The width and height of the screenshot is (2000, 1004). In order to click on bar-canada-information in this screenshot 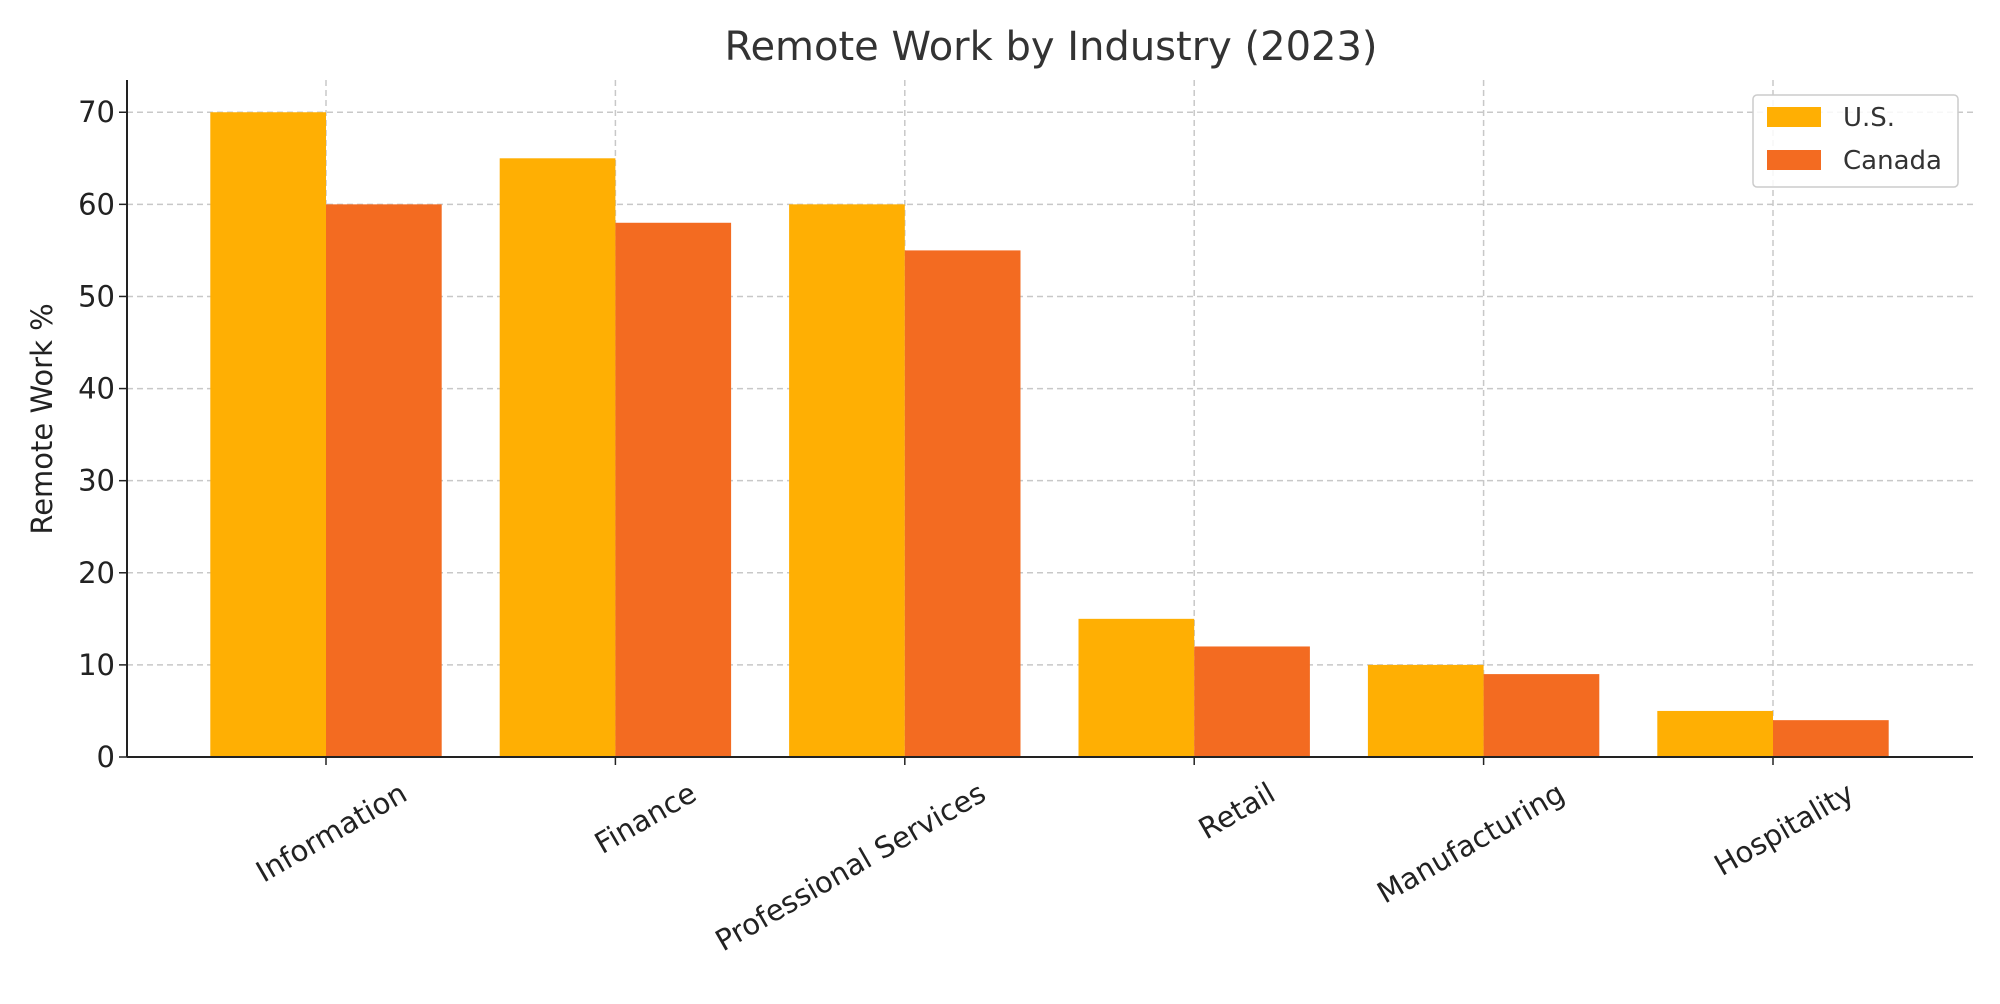, I will do `click(384, 481)`.